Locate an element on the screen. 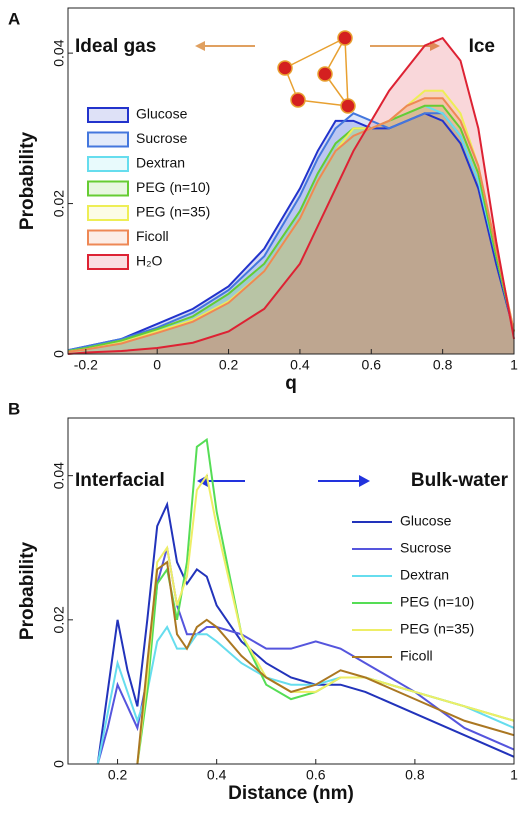  x-axis-label: q is located at coordinates (291, 383).